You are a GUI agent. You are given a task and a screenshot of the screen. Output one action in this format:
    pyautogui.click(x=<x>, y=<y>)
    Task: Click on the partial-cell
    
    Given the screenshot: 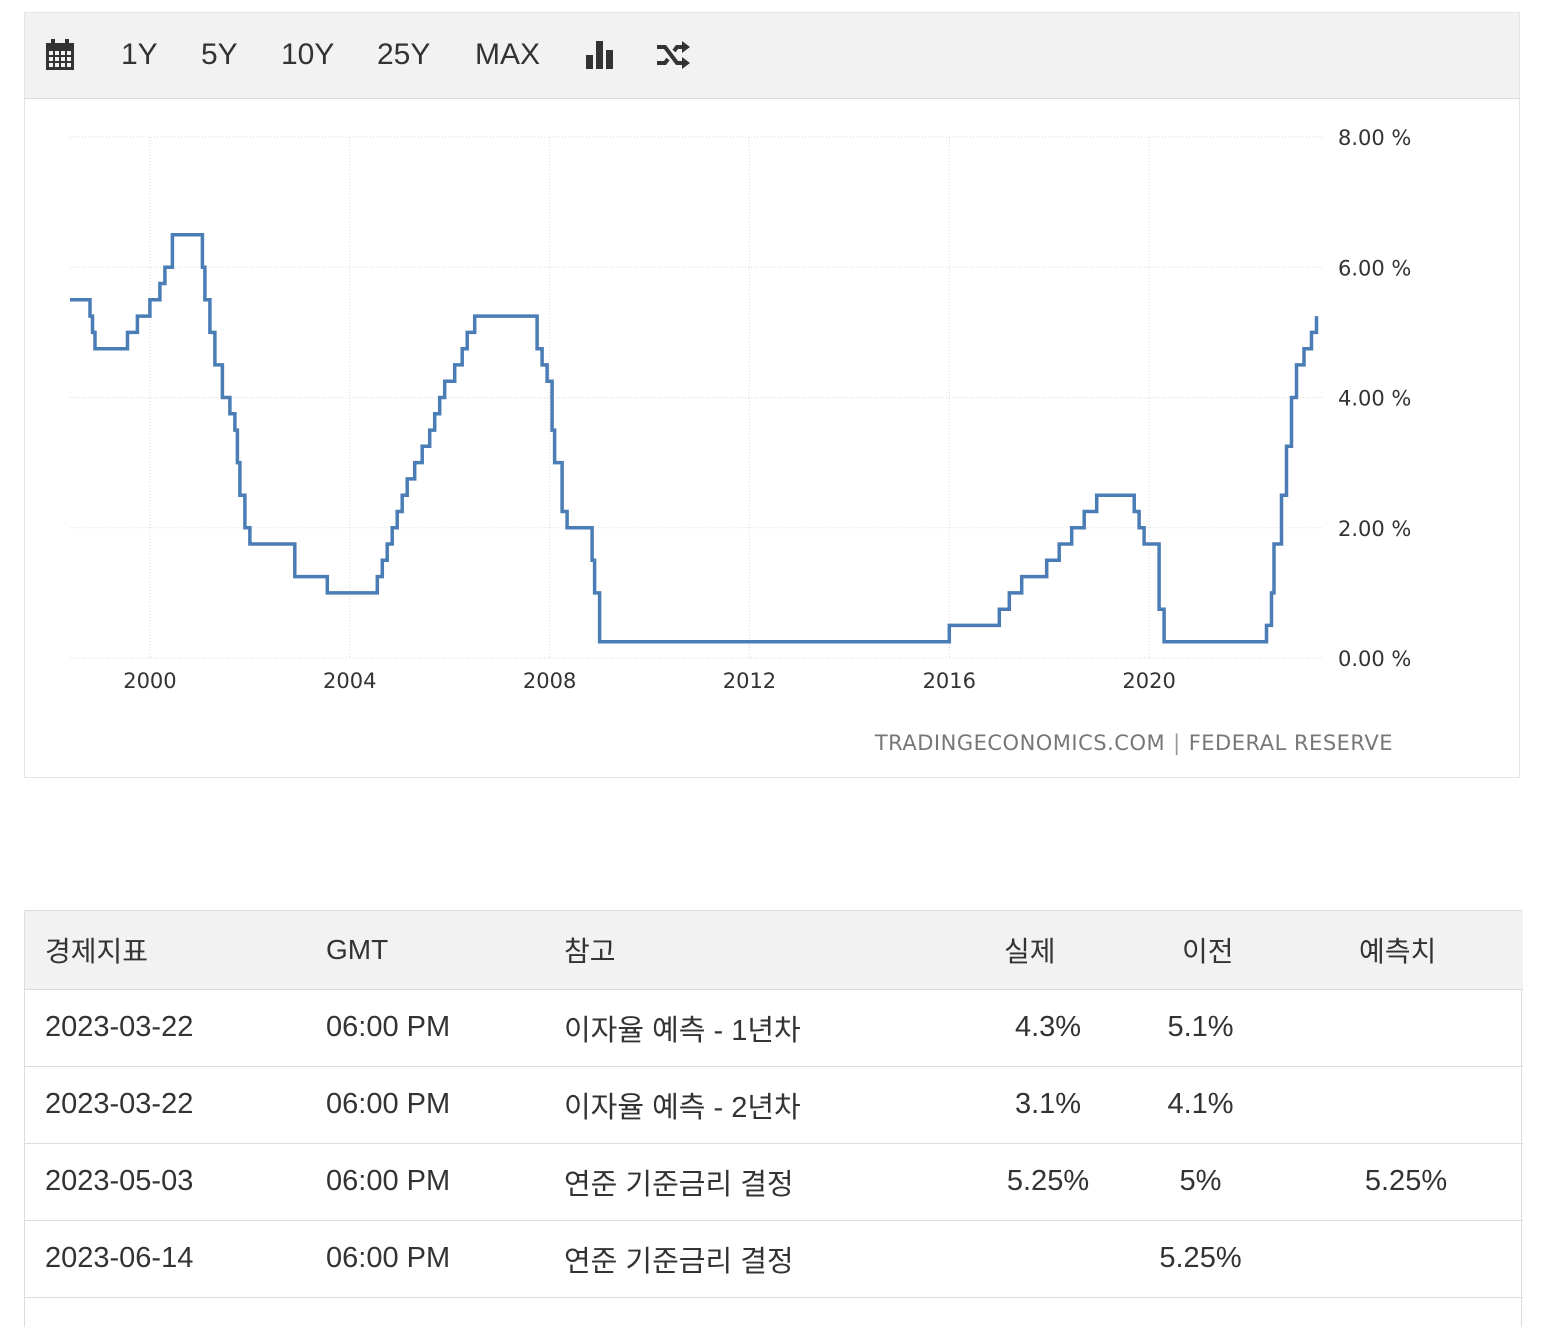 What is the action you would take?
    pyautogui.click(x=774, y=1312)
    